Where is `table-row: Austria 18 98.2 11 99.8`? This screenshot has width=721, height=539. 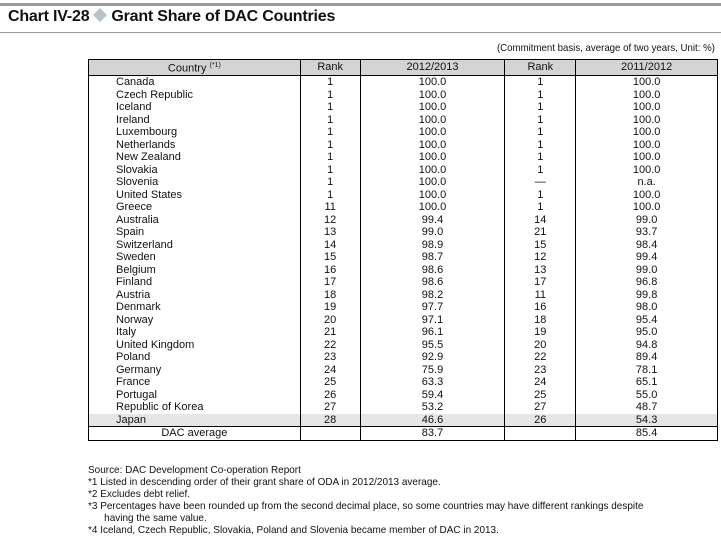 table-row: Austria 18 98.2 11 99.8 is located at coordinates (403, 295).